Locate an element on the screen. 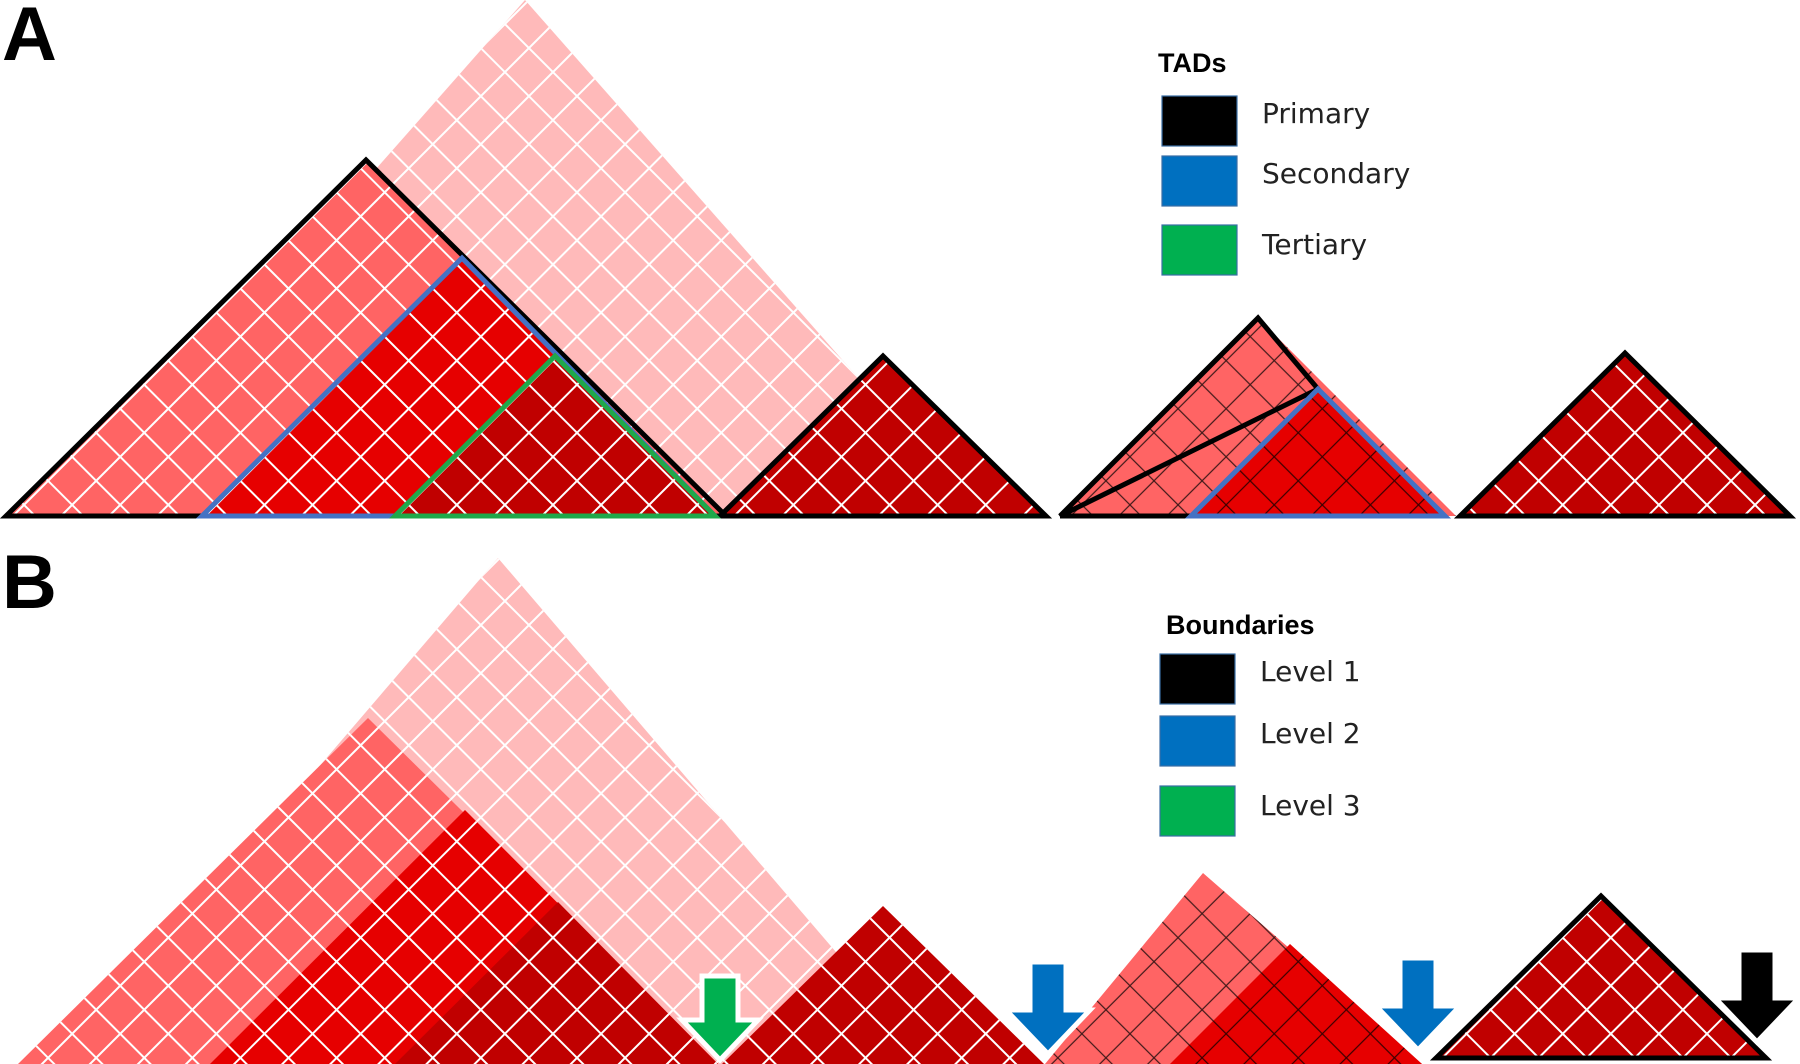  primary-tad-3-outline is located at coordinates (1190, 416).